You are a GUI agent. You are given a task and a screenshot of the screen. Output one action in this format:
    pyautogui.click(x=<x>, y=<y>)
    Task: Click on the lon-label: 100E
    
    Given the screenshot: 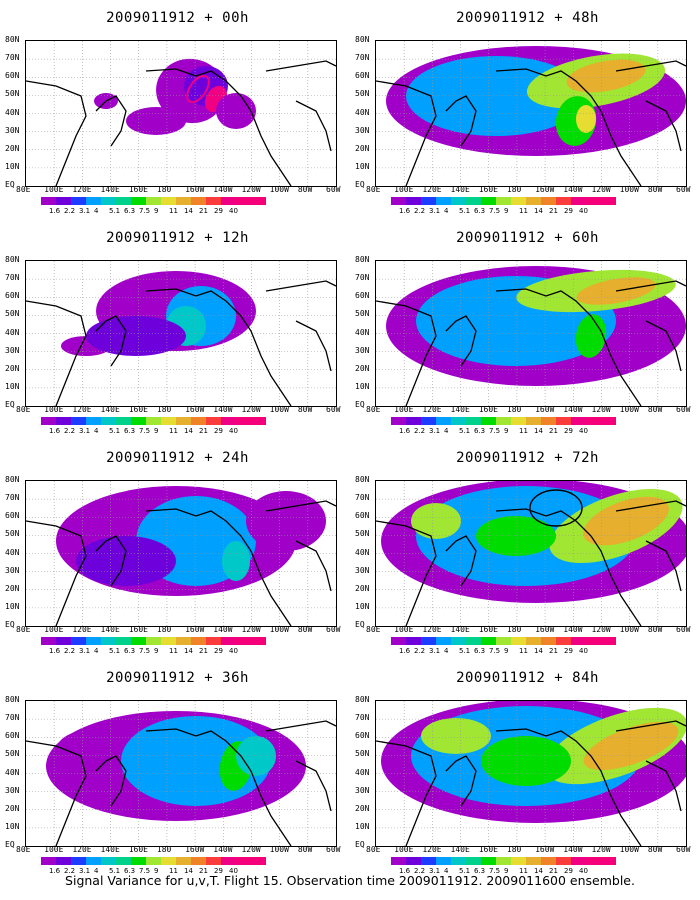 What is the action you would take?
    pyautogui.click(x=54, y=409)
    